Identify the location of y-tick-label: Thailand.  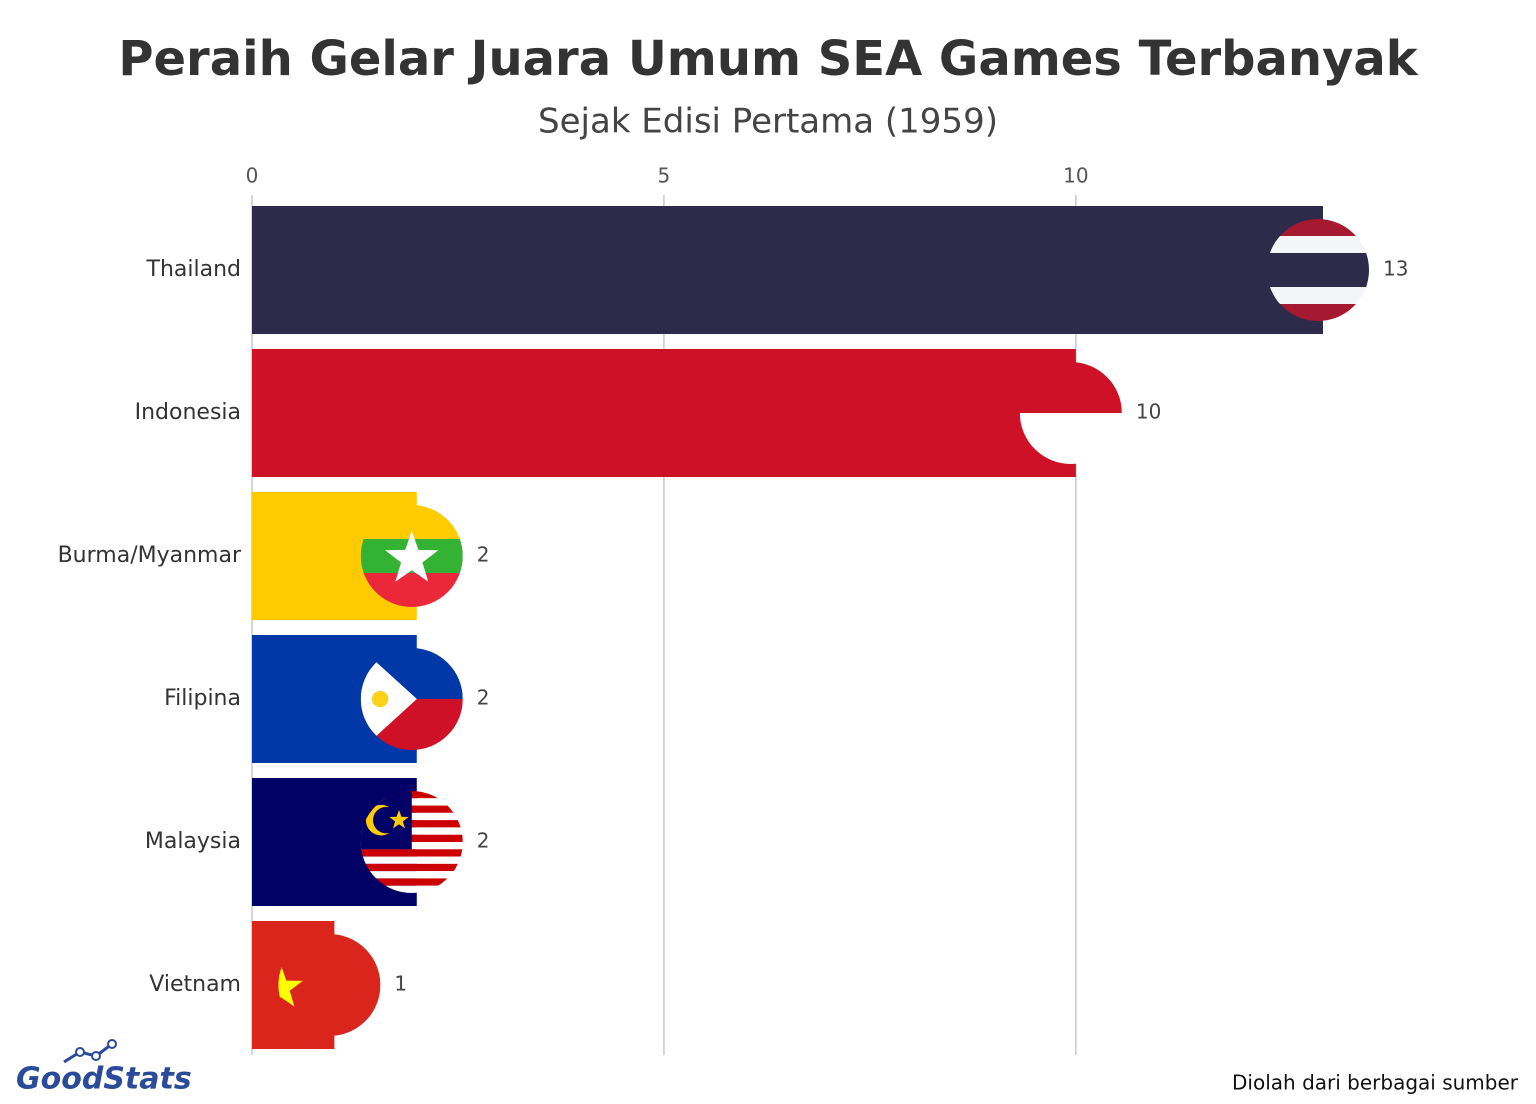
(193, 269).